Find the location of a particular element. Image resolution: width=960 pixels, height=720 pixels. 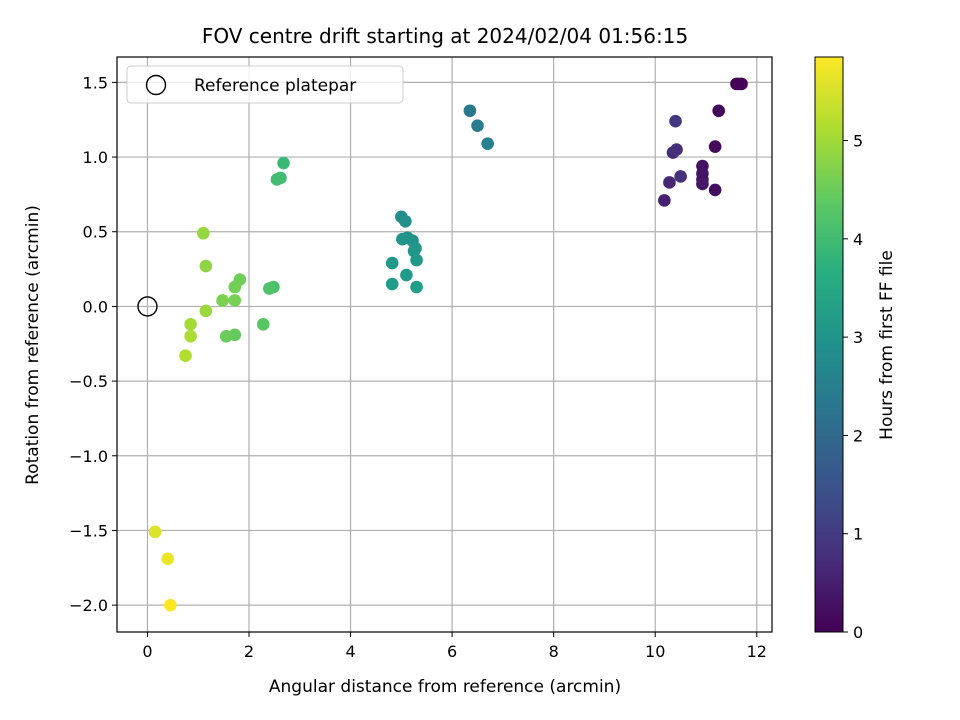

legend-hollow-circle-icon is located at coordinates (156, 85).